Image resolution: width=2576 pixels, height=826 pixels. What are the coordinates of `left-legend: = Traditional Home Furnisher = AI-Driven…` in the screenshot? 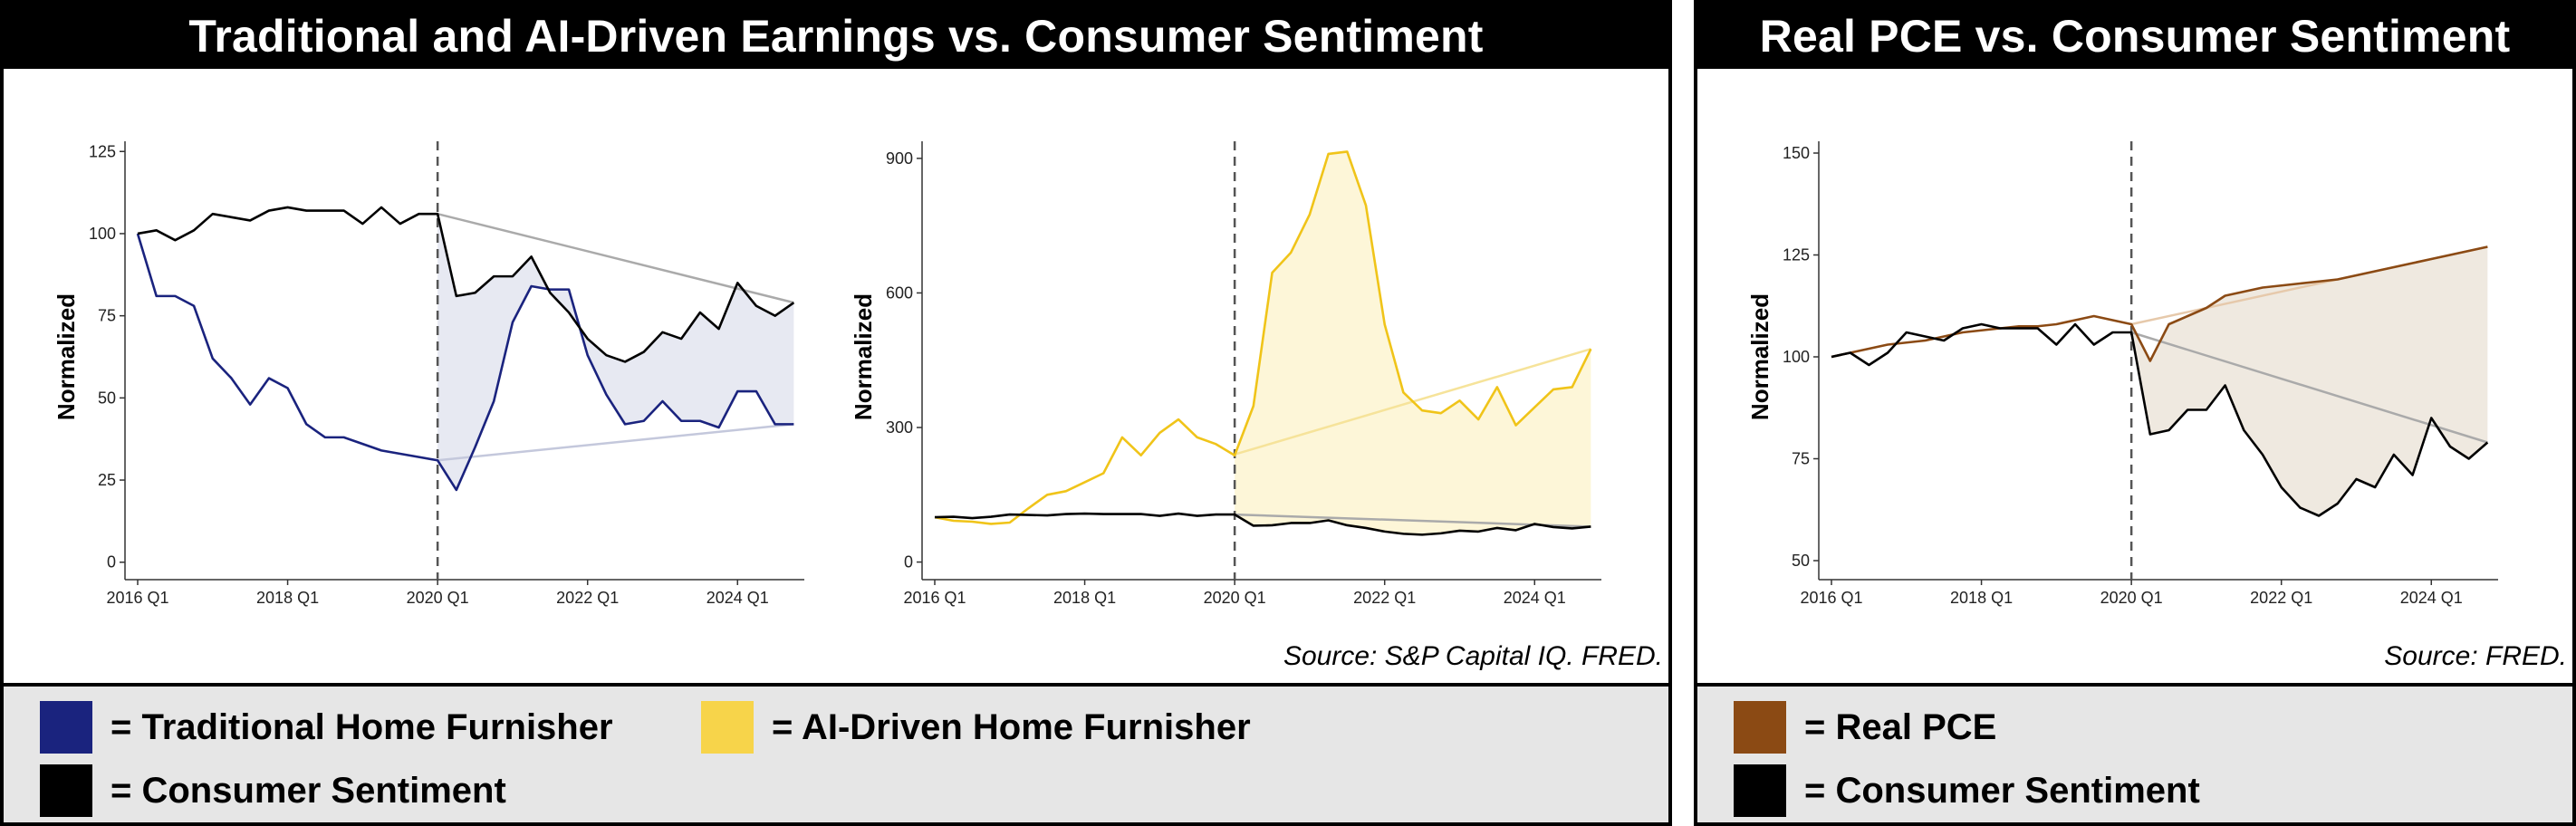 It's located at (836, 752).